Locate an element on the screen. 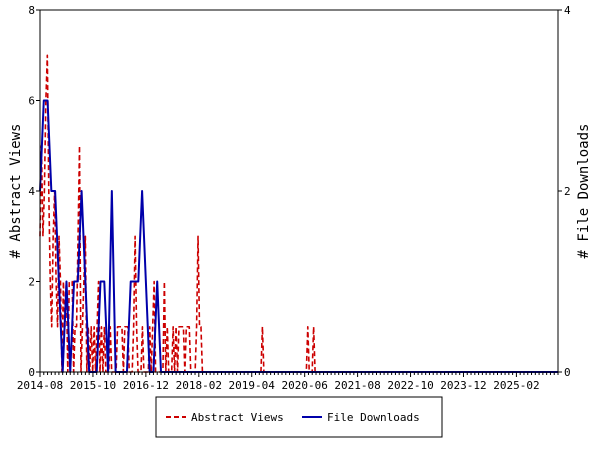 The image size is (600, 450). y-right-tick-label: 4 is located at coordinates (567, 10).